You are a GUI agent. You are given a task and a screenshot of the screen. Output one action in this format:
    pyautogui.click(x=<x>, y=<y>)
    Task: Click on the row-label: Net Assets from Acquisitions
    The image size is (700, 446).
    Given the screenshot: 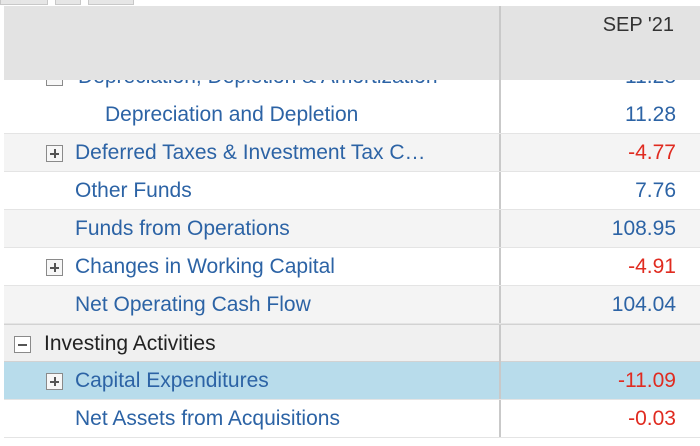 What is the action you would take?
    pyautogui.click(x=207, y=418)
    